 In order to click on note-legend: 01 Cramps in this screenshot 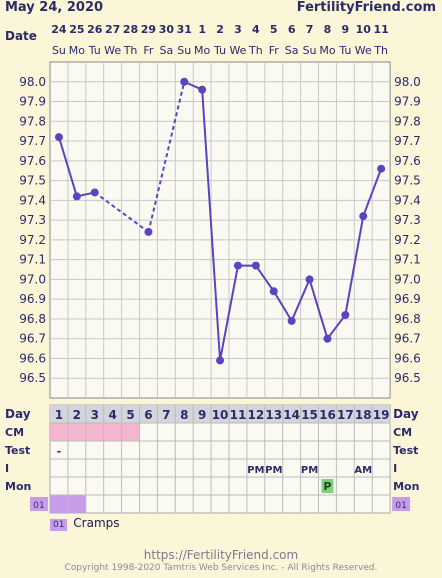, I will do `click(85, 523)`.